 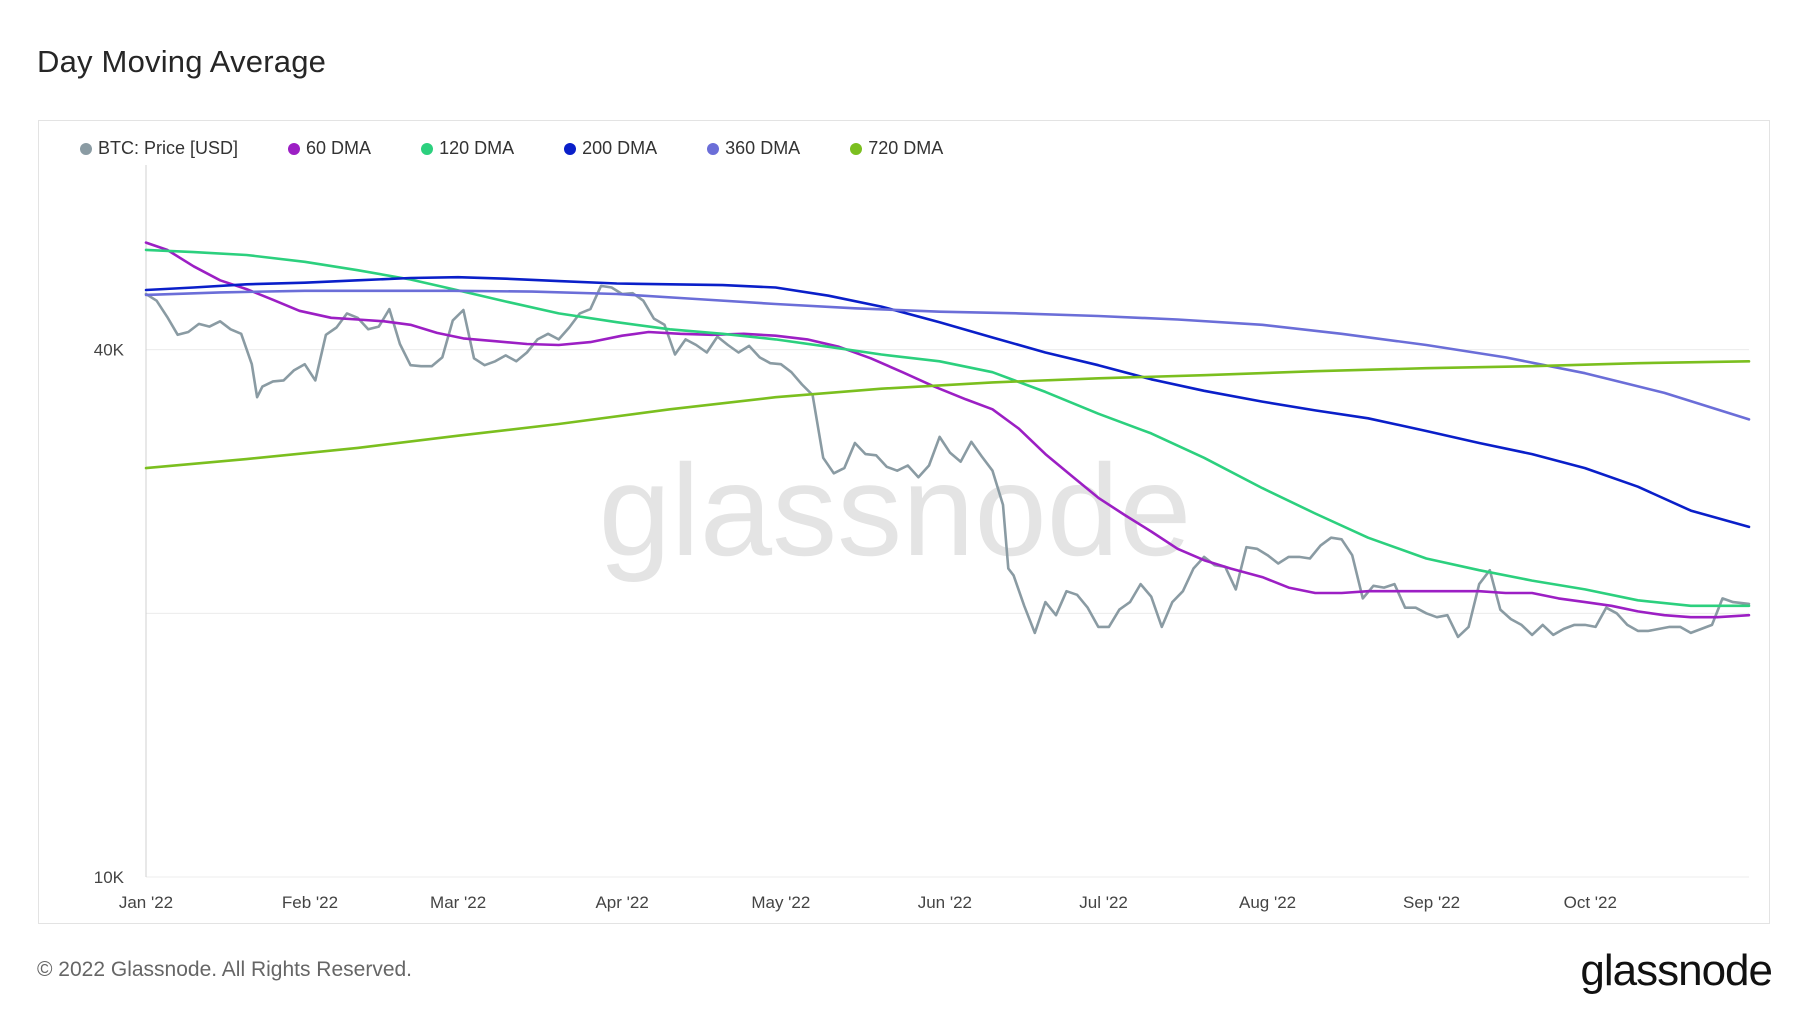 What do you see at coordinates (225, 969) in the screenshot?
I see `copyright-text: © 2022 Glassnode. All Rights Reserved.` at bounding box center [225, 969].